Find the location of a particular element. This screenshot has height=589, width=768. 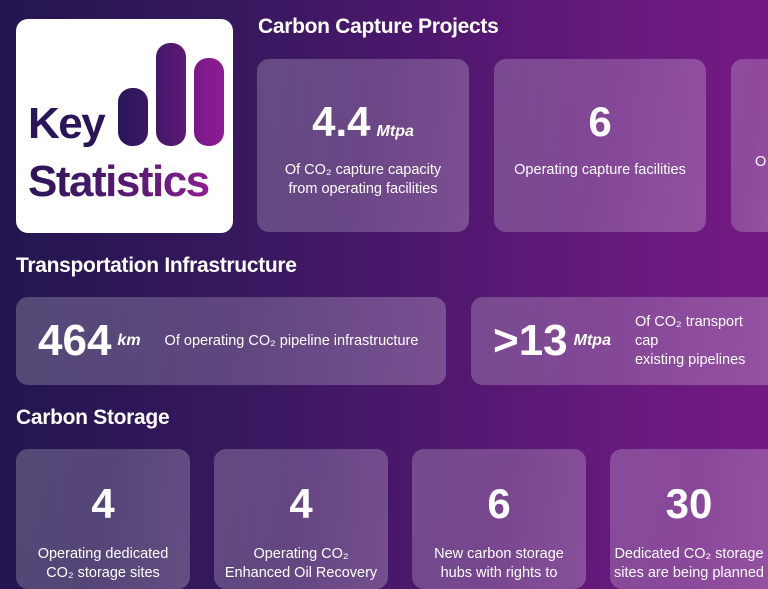

stat-description: Operating capture facilities is located at coordinates (600, 170).